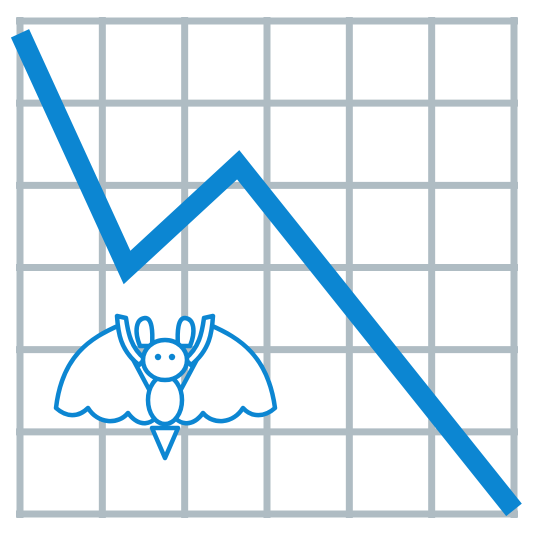  What do you see at coordinates (165, 443) in the screenshot?
I see `bat-tail` at bounding box center [165, 443].